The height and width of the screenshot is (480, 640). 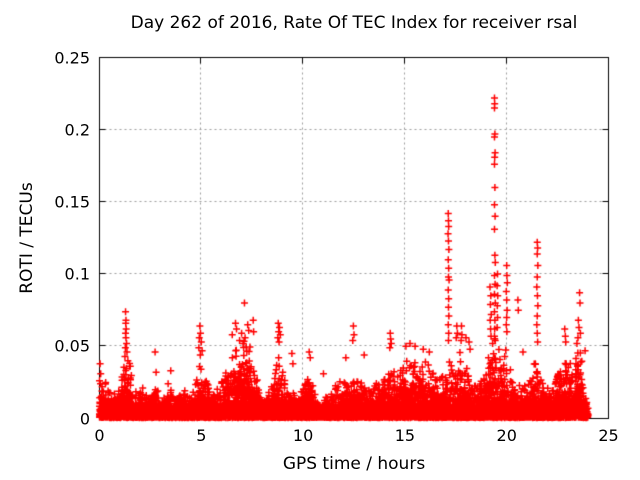 I want to click on y-tick-label: 0.1, so click(x=77, y=274).